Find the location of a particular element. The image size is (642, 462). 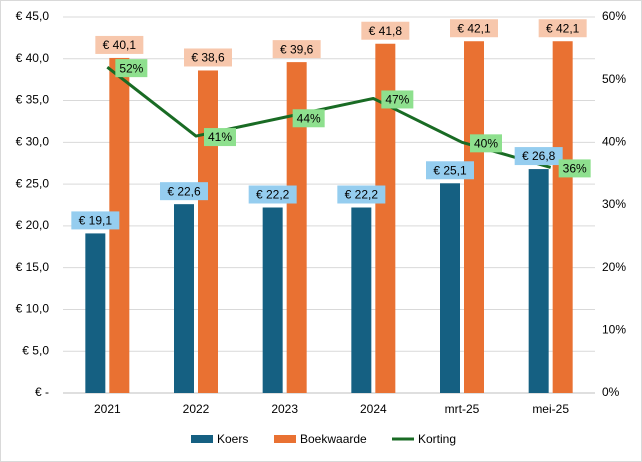

legend: Koers Boekwaarde Korting is located at coordinates (323, 439).